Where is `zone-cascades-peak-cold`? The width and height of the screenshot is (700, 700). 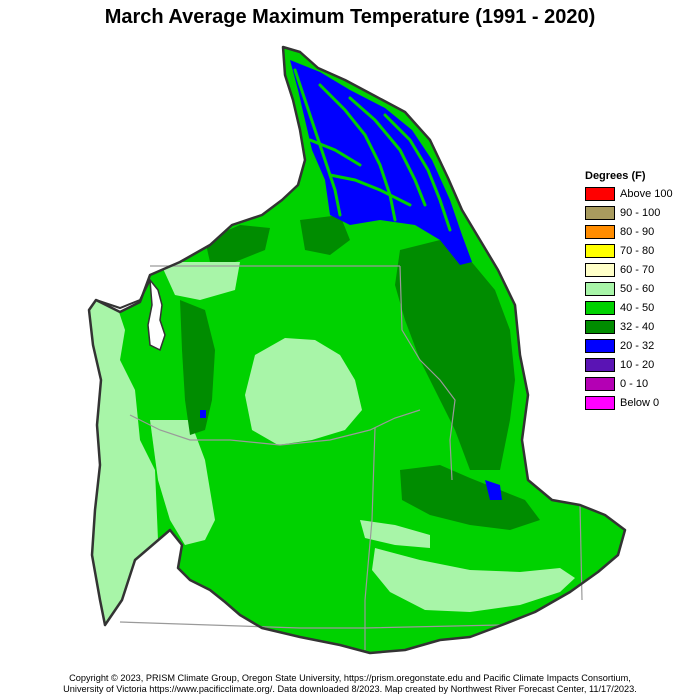 zone-cascades-peak-cold is located at coordinates (203, 414).